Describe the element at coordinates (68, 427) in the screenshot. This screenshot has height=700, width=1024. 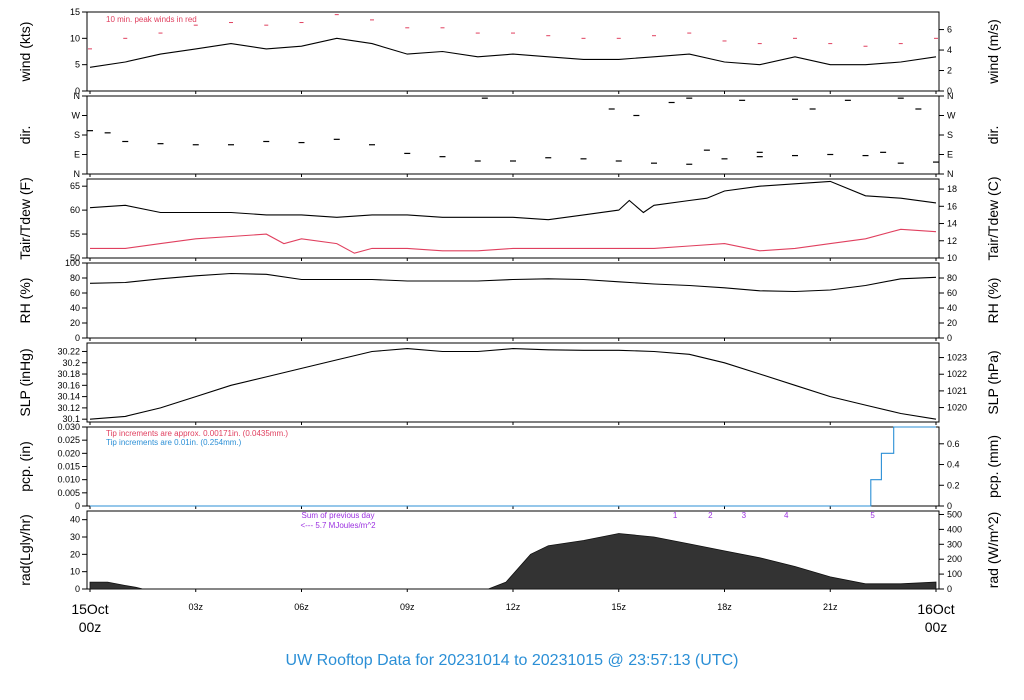
I see `y-tick-label: 0.030` at that location.